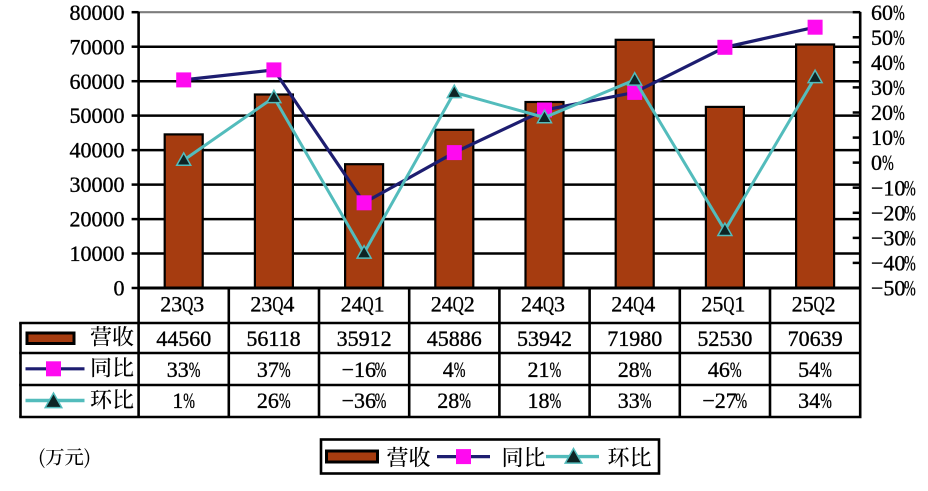  Describe the element at coordinates (97, 46) in the screenshot. I see `svg-text: 70000` at that location.